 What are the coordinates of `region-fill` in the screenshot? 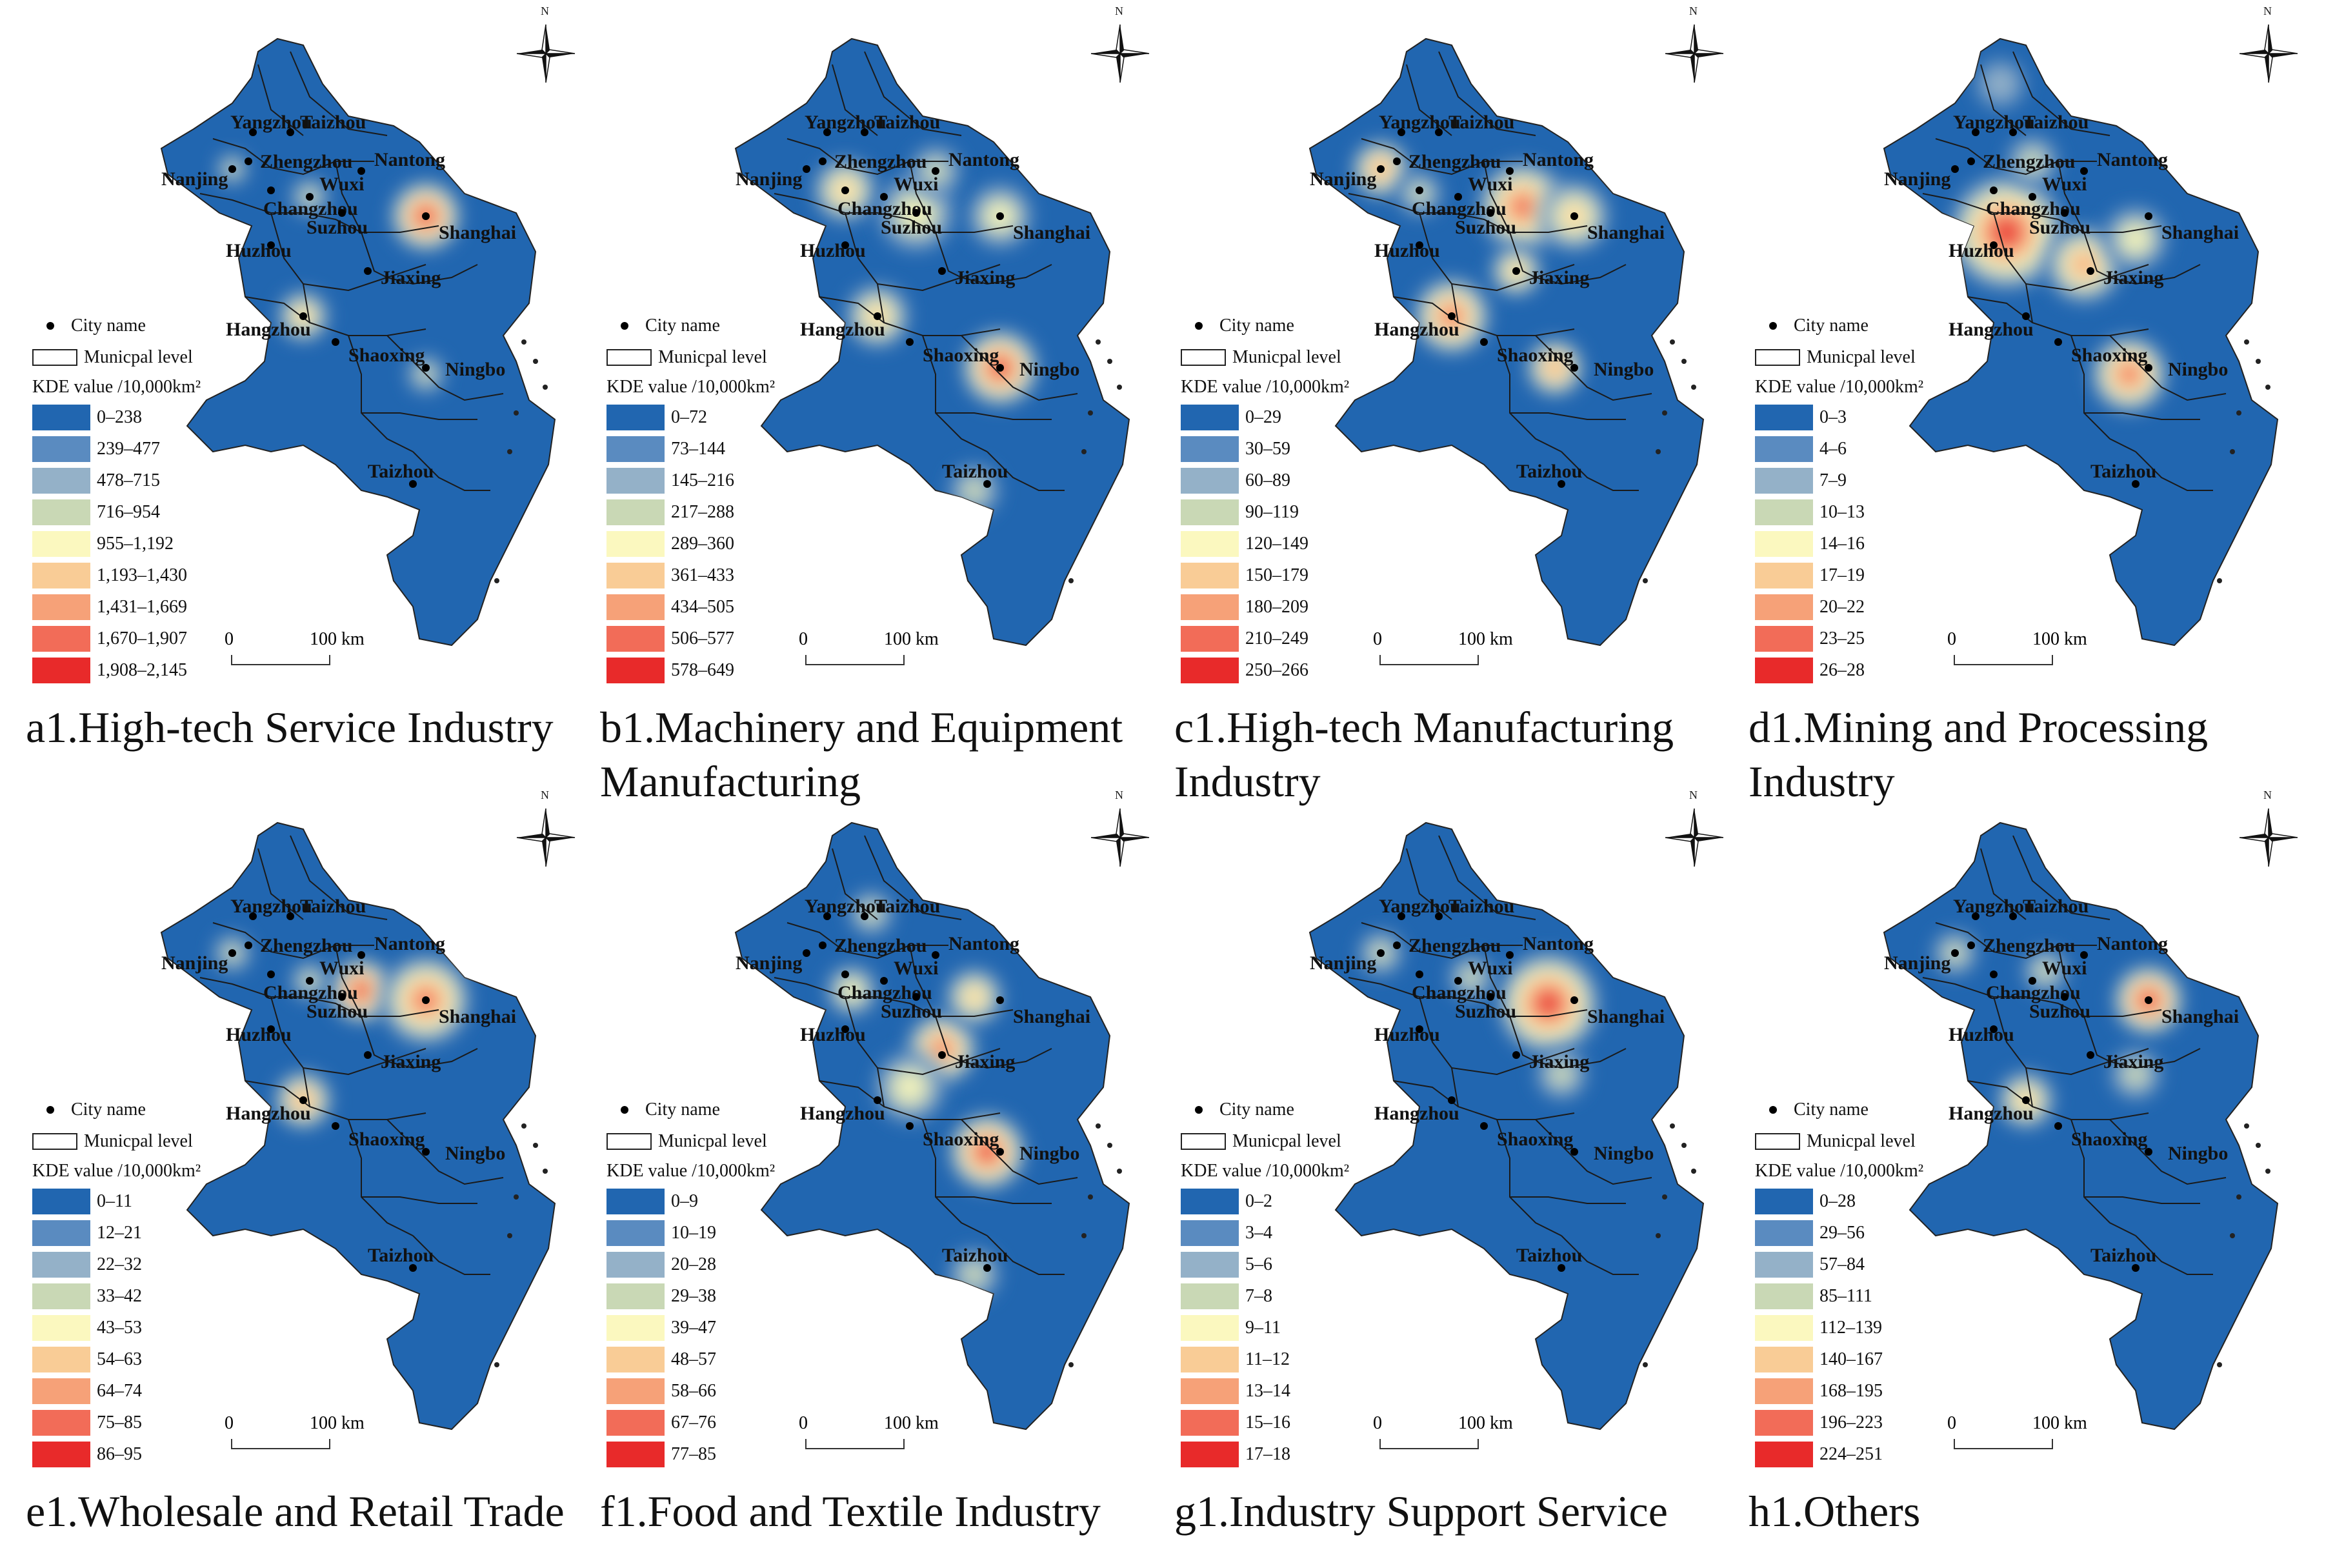 It's located at (358, 342).